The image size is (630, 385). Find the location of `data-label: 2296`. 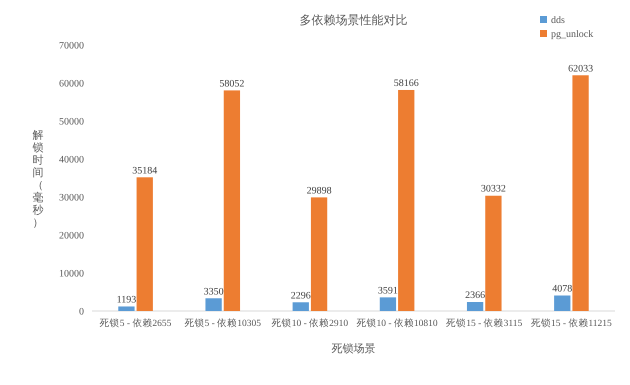

data-label: 2296 is located at coordinates (300, 296).